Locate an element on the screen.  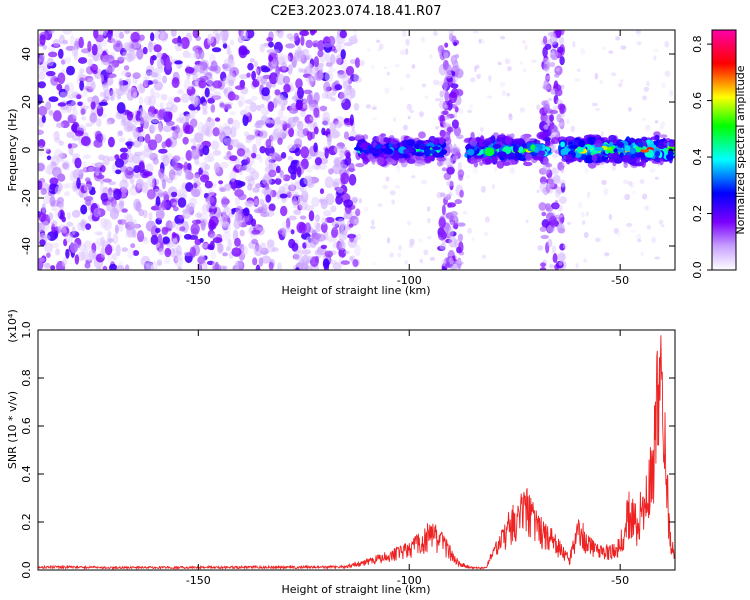
x-tick-label: -50 is located at coordinates (620, 580).